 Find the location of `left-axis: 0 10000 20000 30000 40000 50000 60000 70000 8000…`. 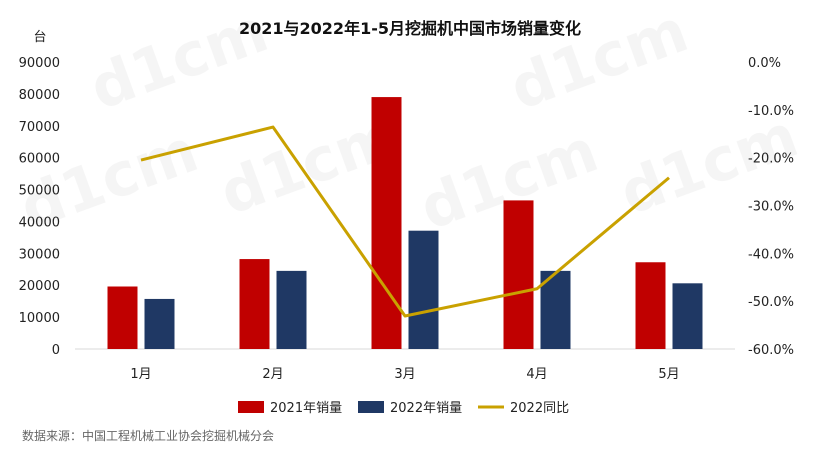

left-axis: 0 10000 20000 30000 40000 50000 60000 70000 8000… is located at coordinates (39, 207).